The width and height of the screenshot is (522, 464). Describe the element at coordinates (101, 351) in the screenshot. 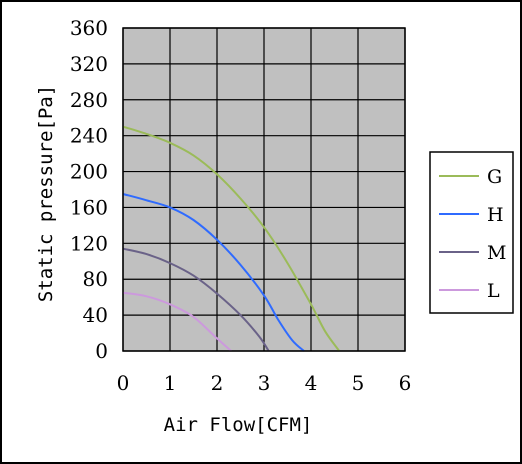

I see `y-tick-label: 0` at that location.